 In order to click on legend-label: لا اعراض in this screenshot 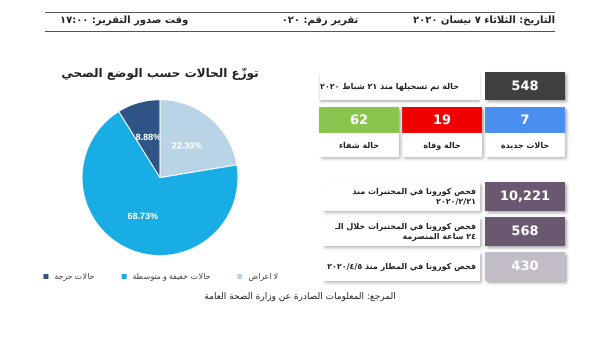, I will do `click(263, 276)`.